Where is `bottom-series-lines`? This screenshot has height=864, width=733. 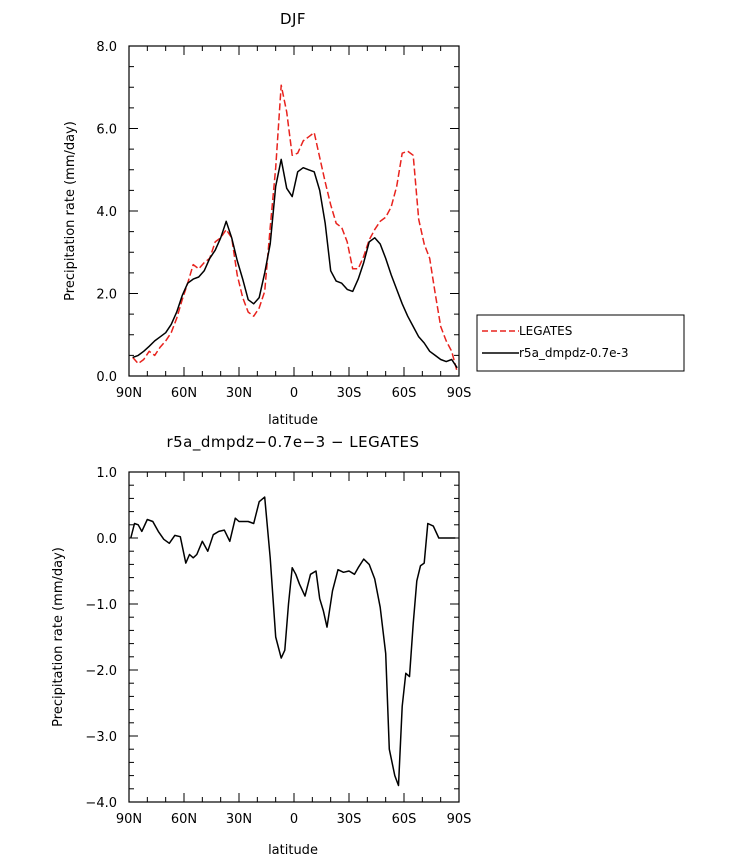
bottom-series-lines is located at coordinates (293, 641).